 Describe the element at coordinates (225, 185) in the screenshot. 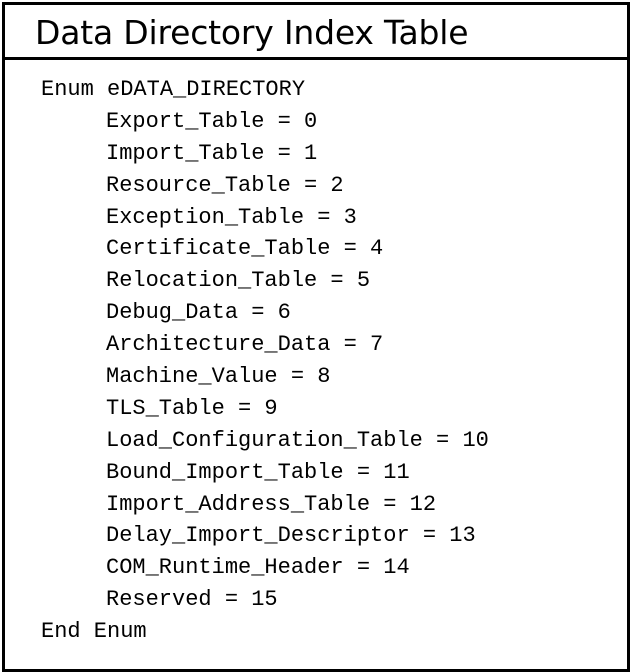

I see `enum-member-resource-table: Resource_Table = 2` at that location.